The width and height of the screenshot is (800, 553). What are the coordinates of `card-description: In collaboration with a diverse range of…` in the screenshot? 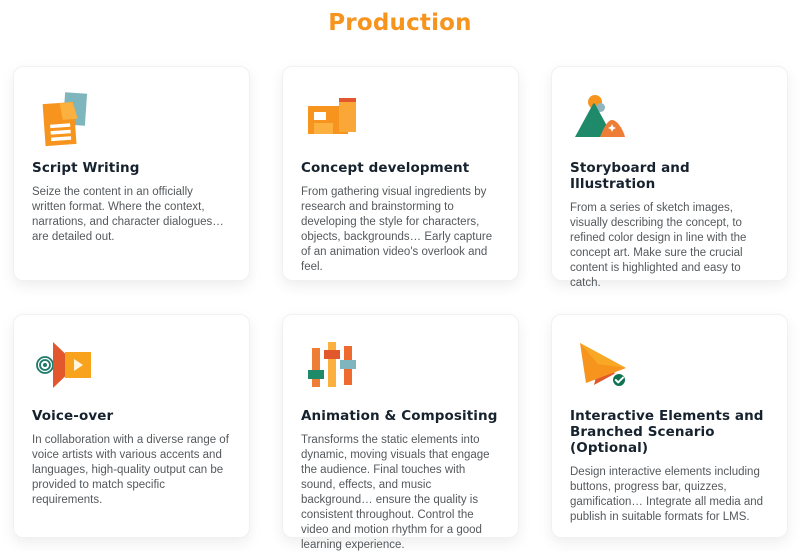 It's located at (130, 470).